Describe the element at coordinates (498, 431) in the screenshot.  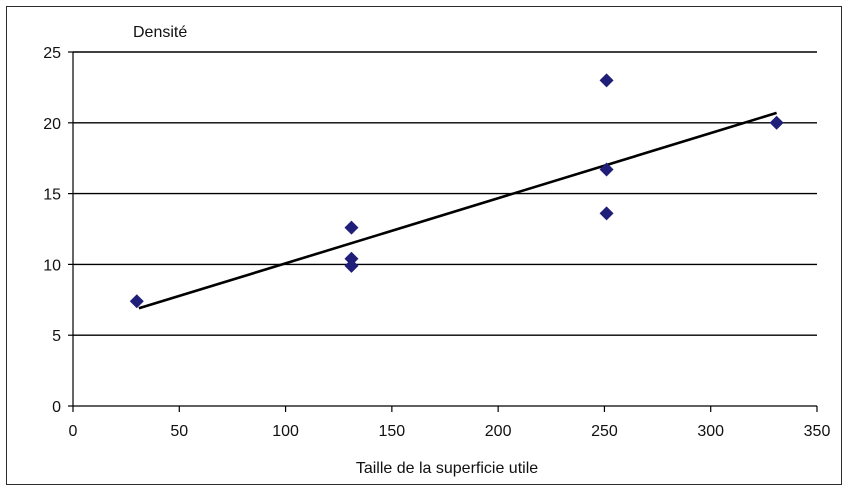
I see `x-tick-label-200: 200` at that location.